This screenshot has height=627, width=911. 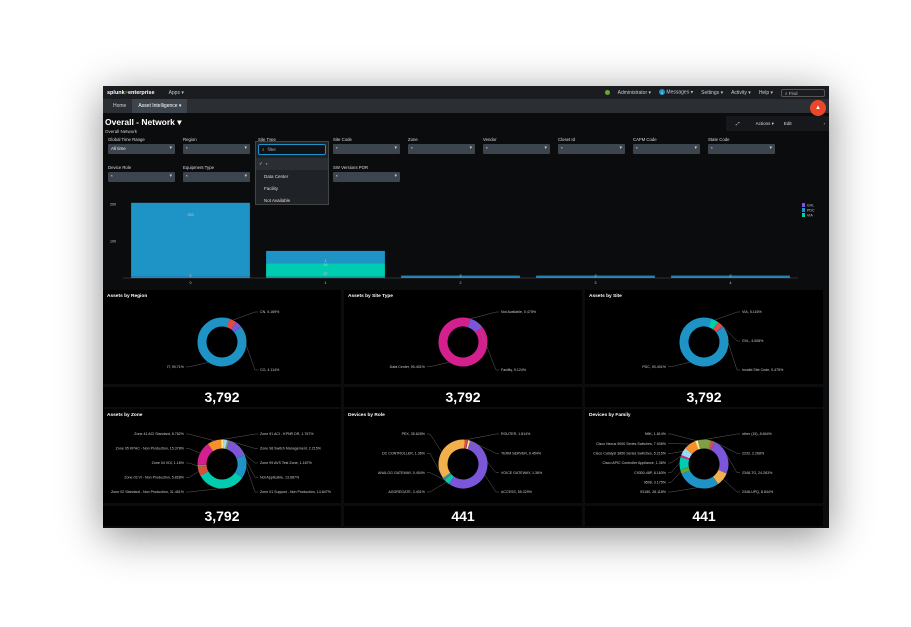 What do you see at coordinates (591, 149) in the screenshot?
I see `closet-id-select: *` at bounding box center [591, 149].